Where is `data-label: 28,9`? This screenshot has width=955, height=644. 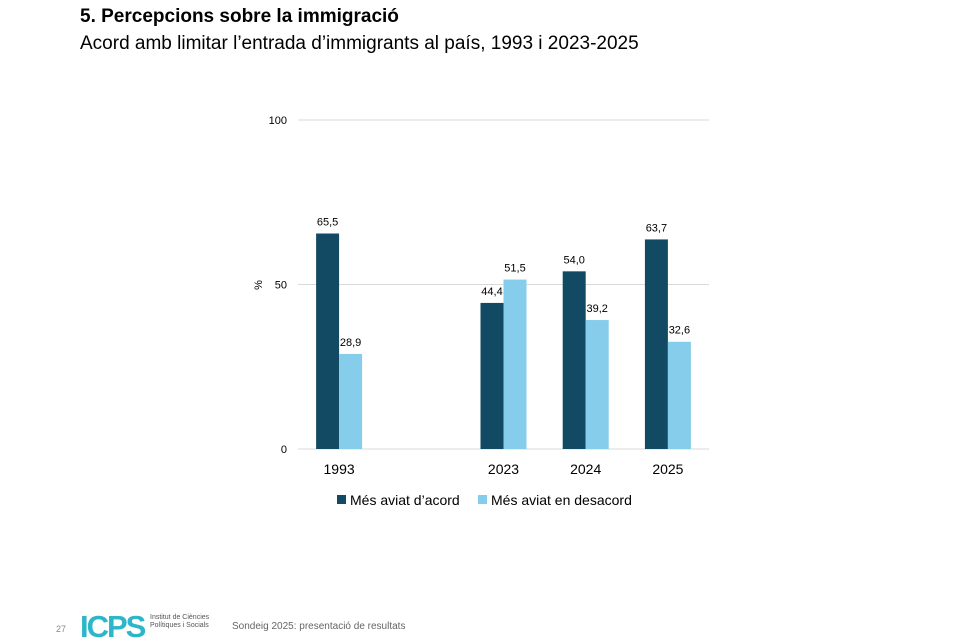 data-label: 28,9 is located at coordinates (350, 343).